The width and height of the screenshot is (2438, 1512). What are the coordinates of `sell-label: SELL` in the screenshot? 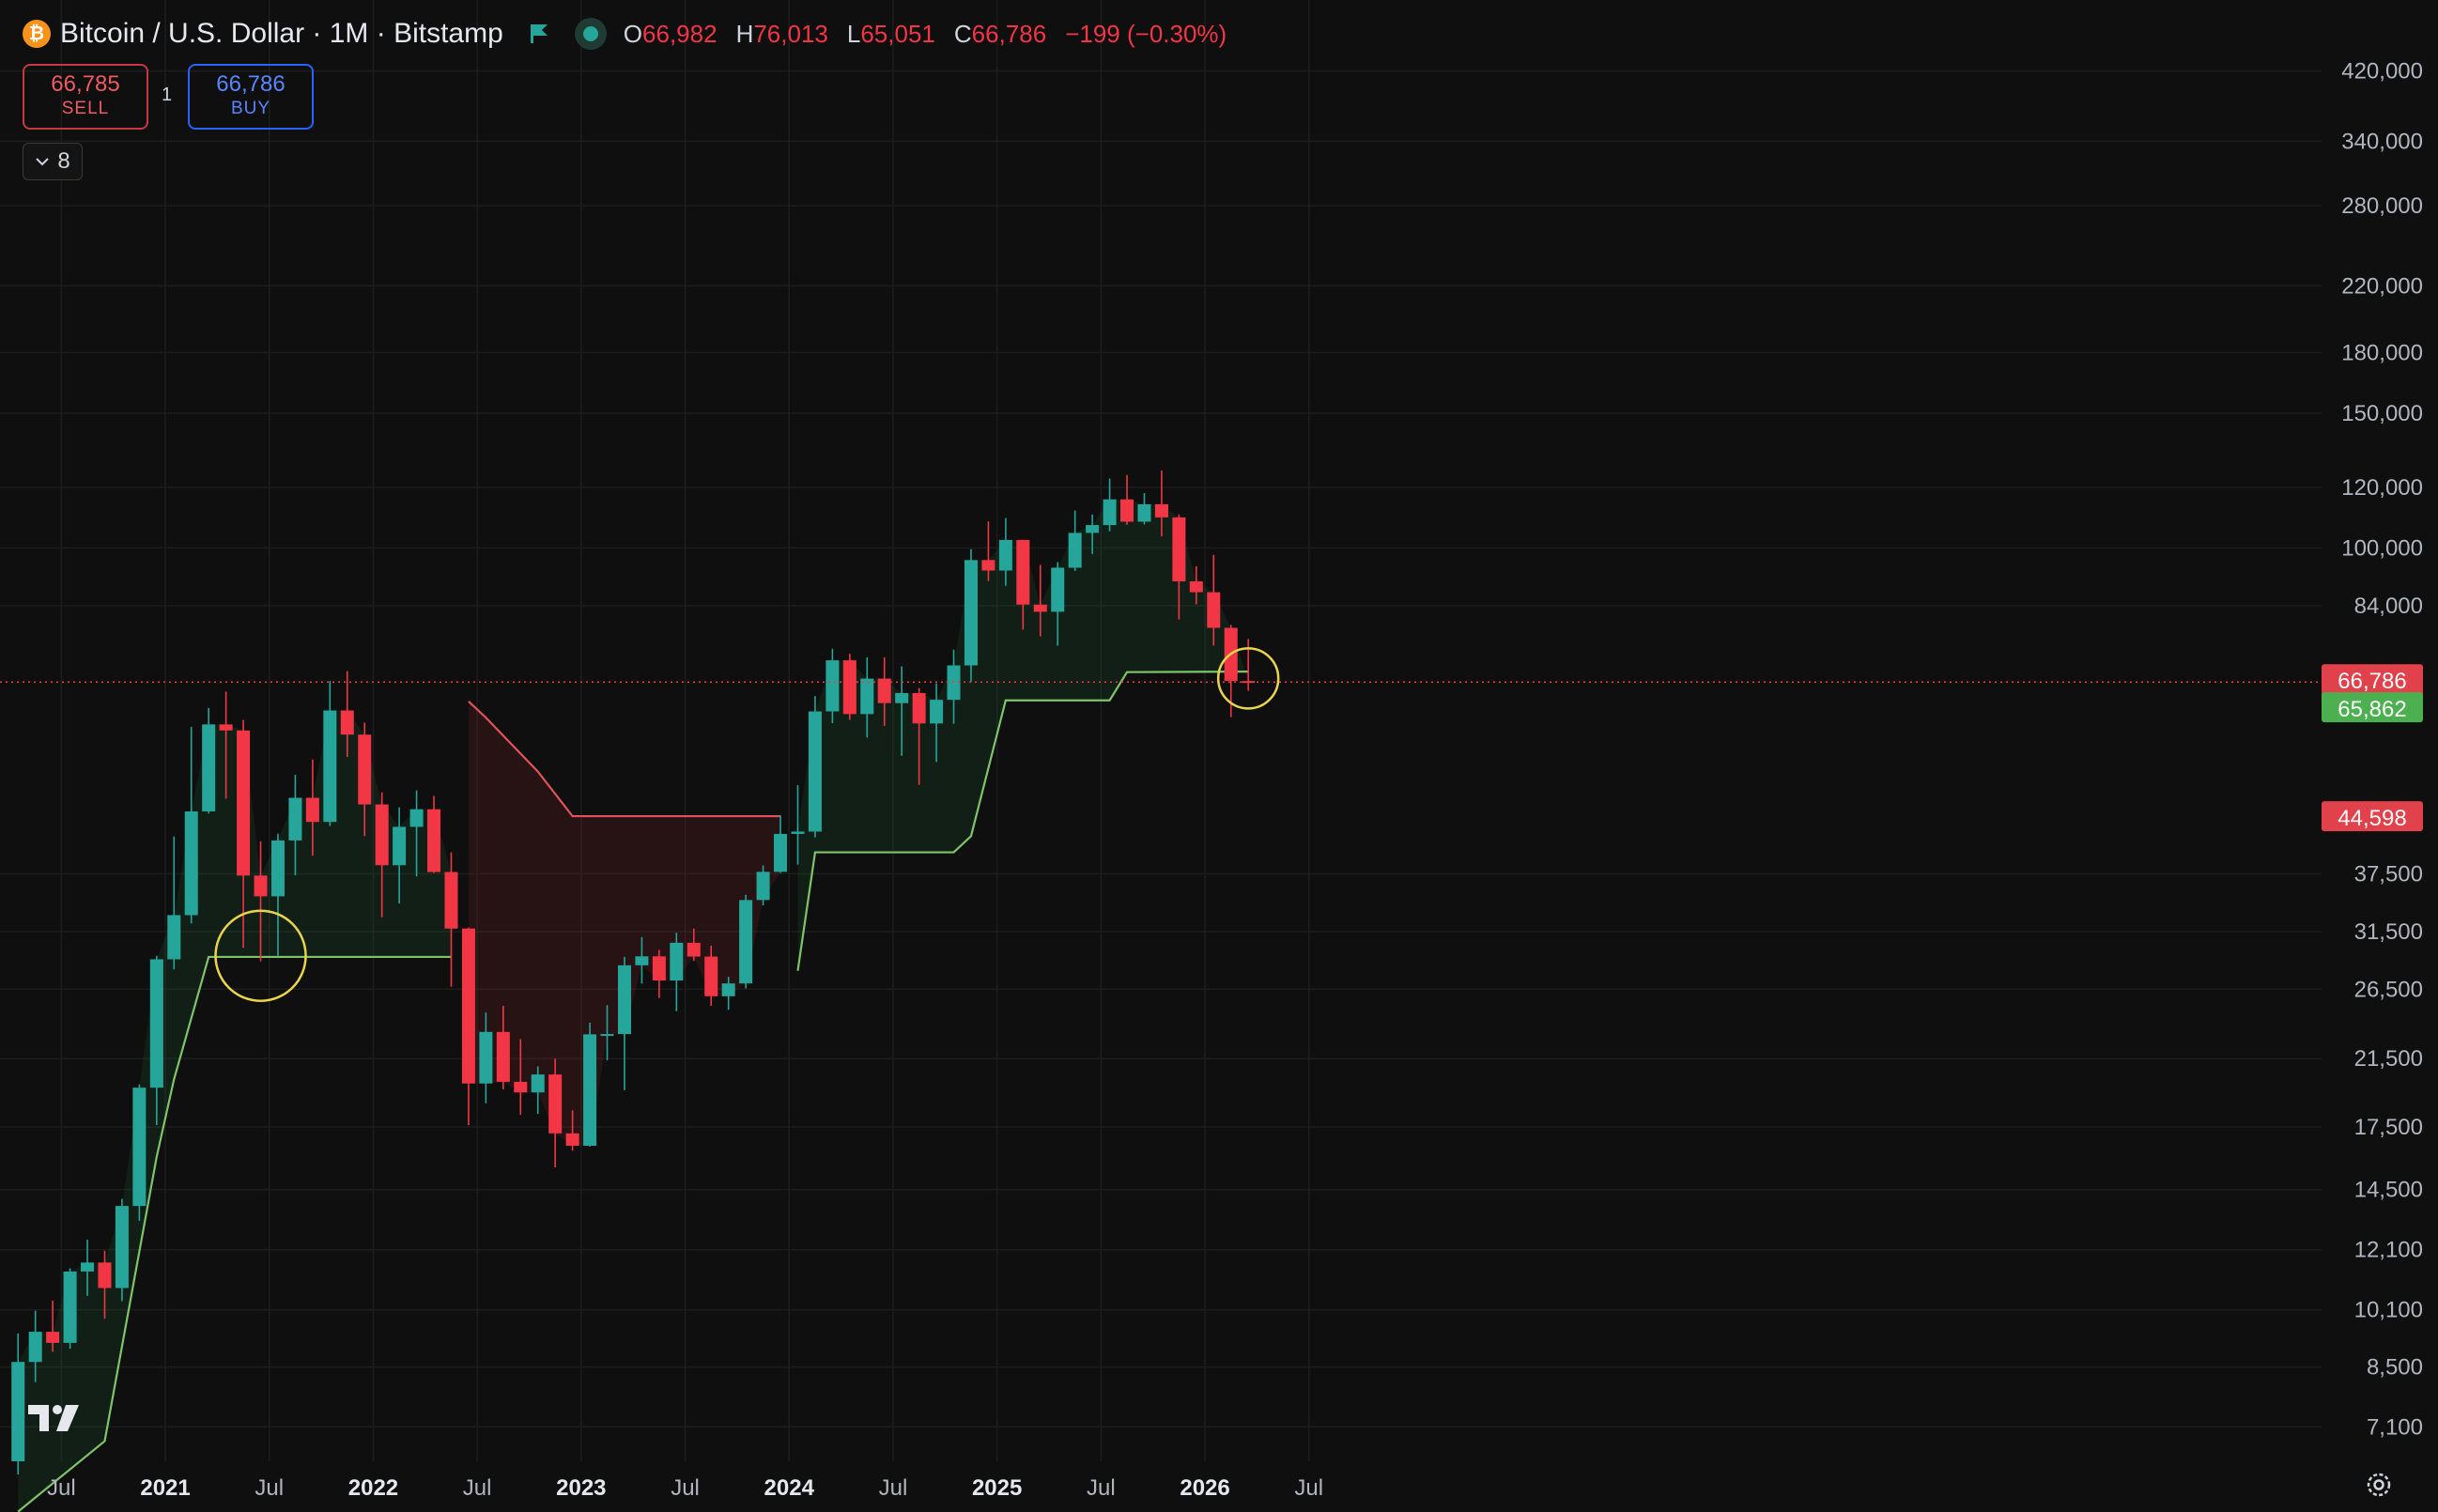 It's located at (85, 109).